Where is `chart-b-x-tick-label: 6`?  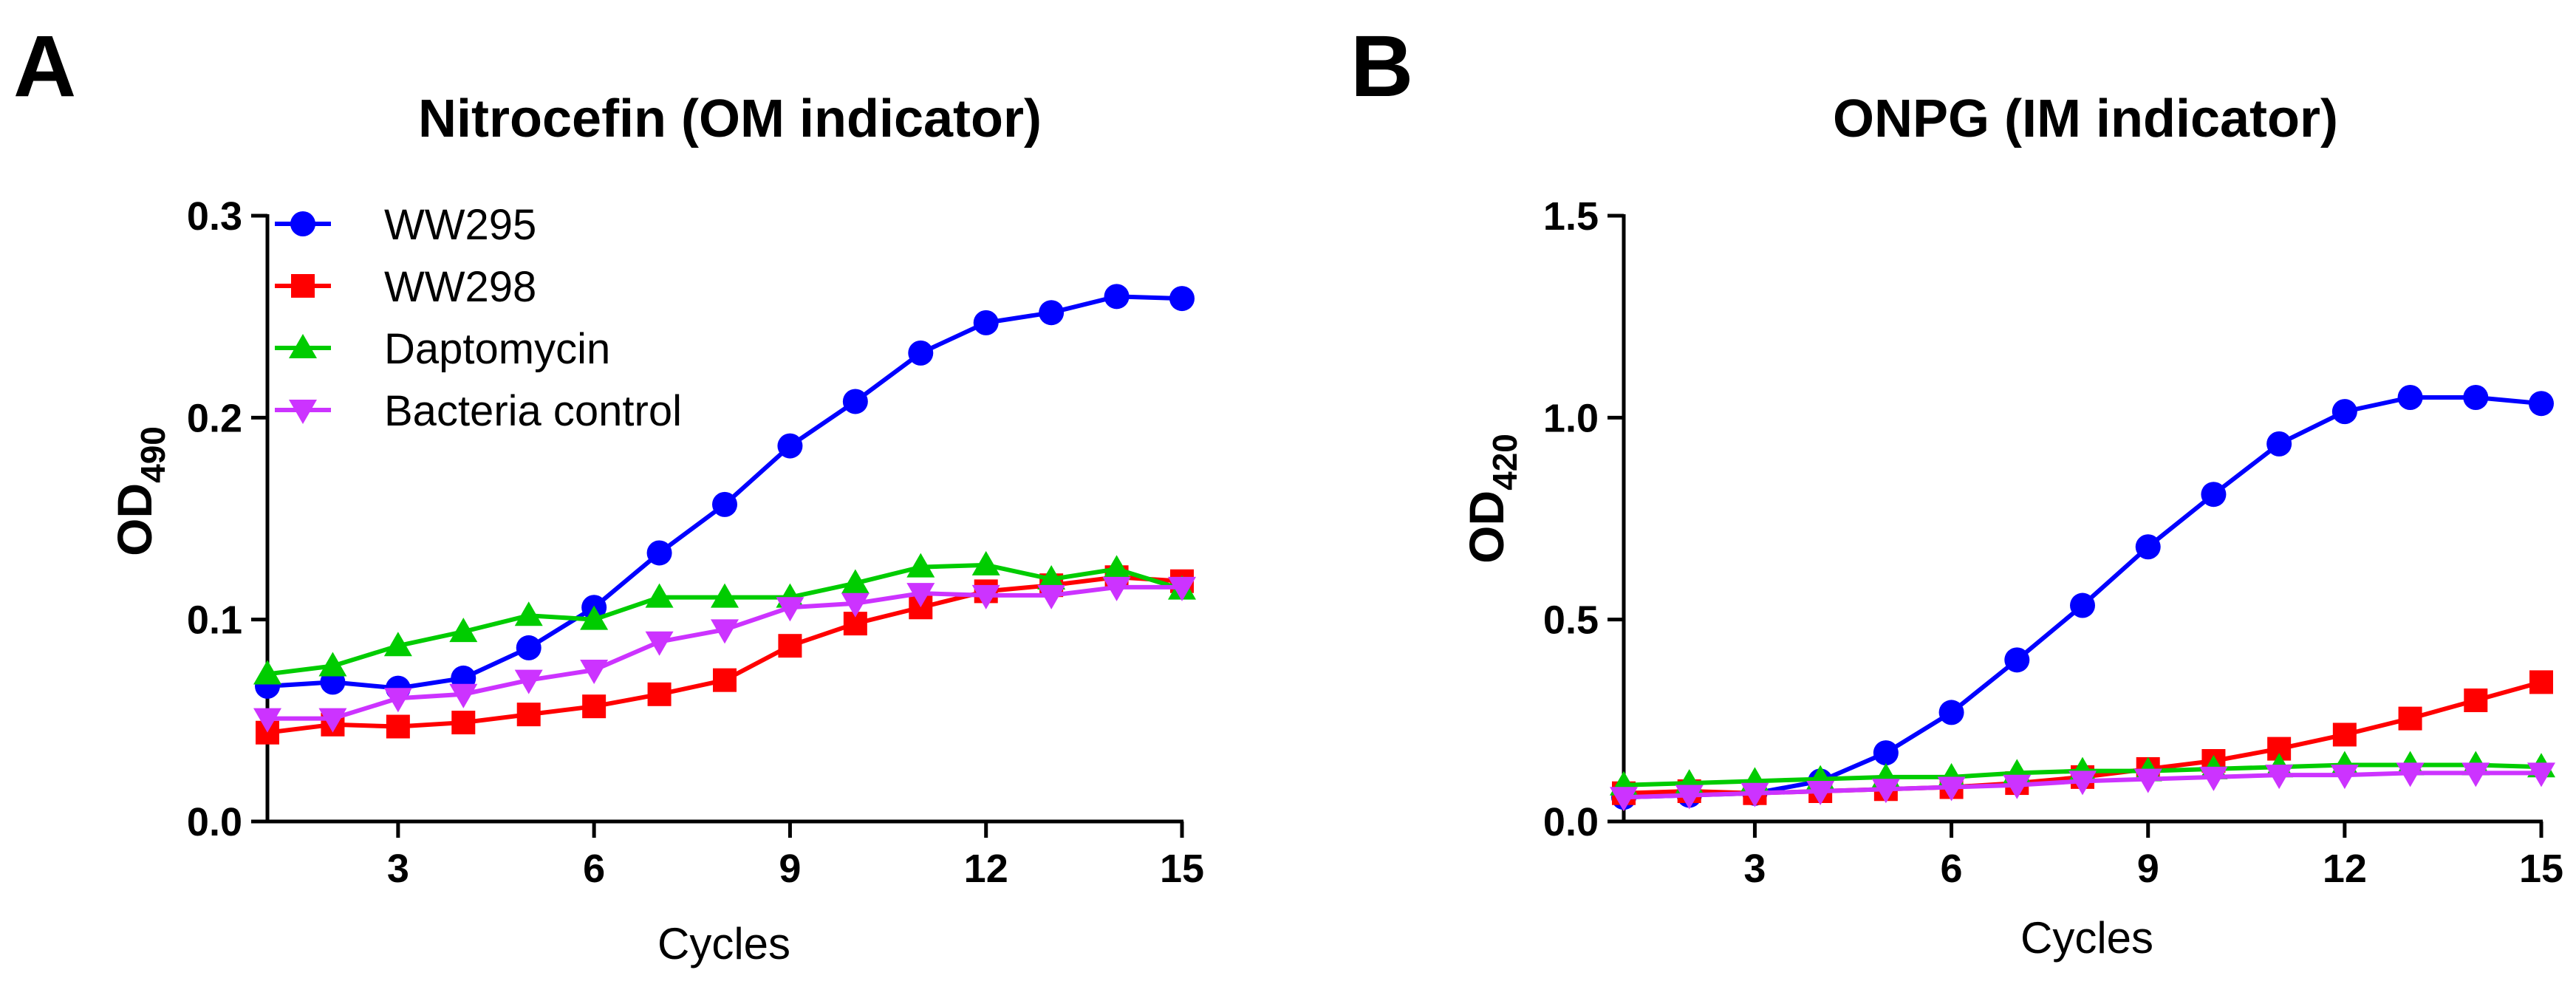 chart-b-x-tick-label: 6 is located at coordinates (1952, 869).